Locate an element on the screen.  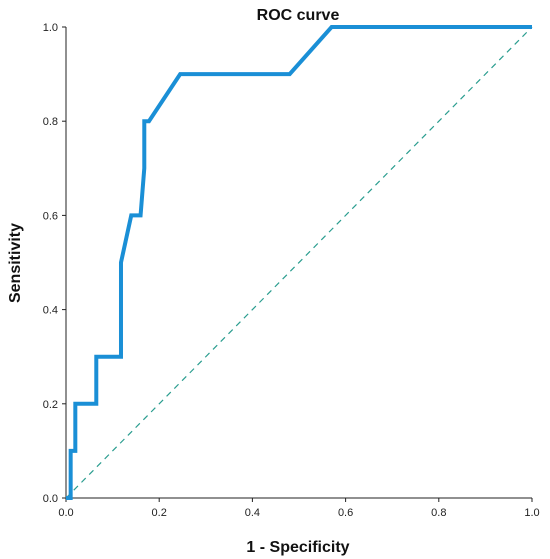
y-axis-title: Sensitivity is located at coordinates (15, 263).